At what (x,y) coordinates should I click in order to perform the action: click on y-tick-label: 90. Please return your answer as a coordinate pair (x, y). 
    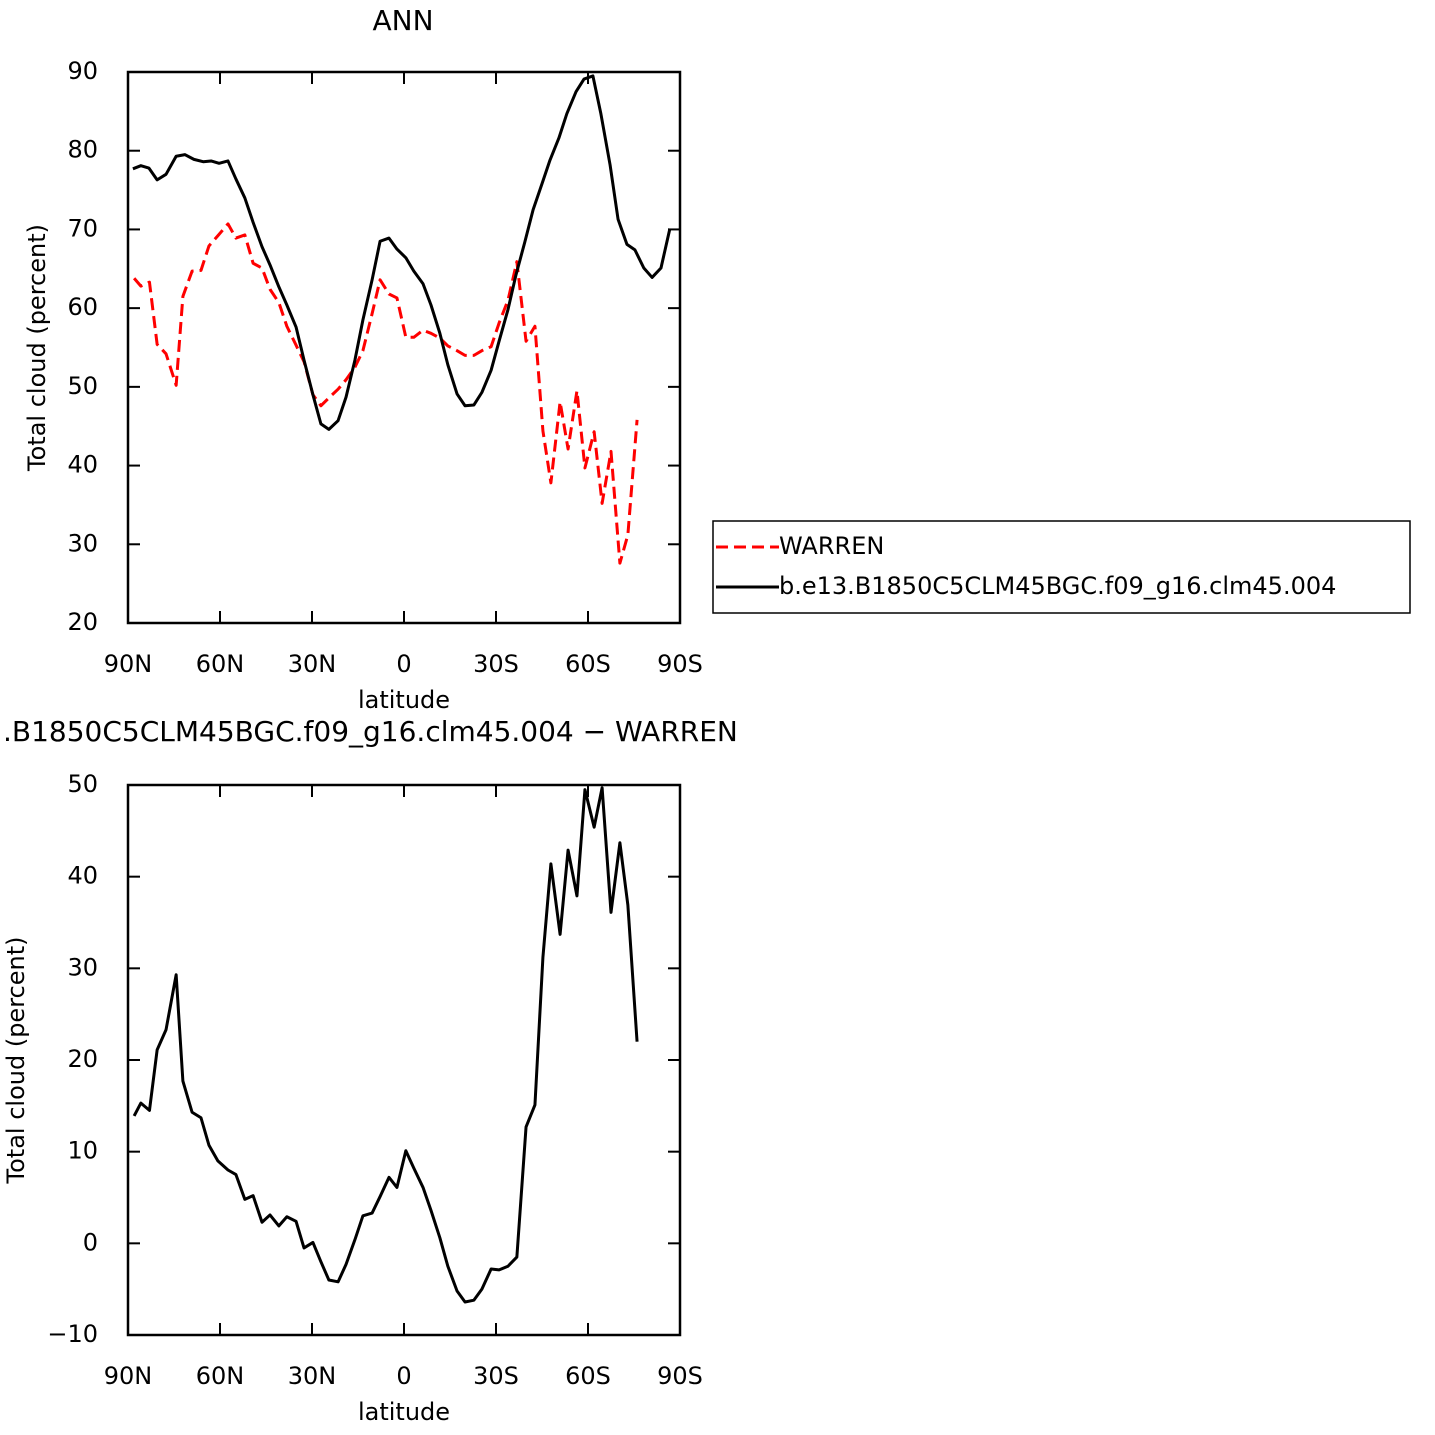
    Looking at the image, I should click on (82, 71).